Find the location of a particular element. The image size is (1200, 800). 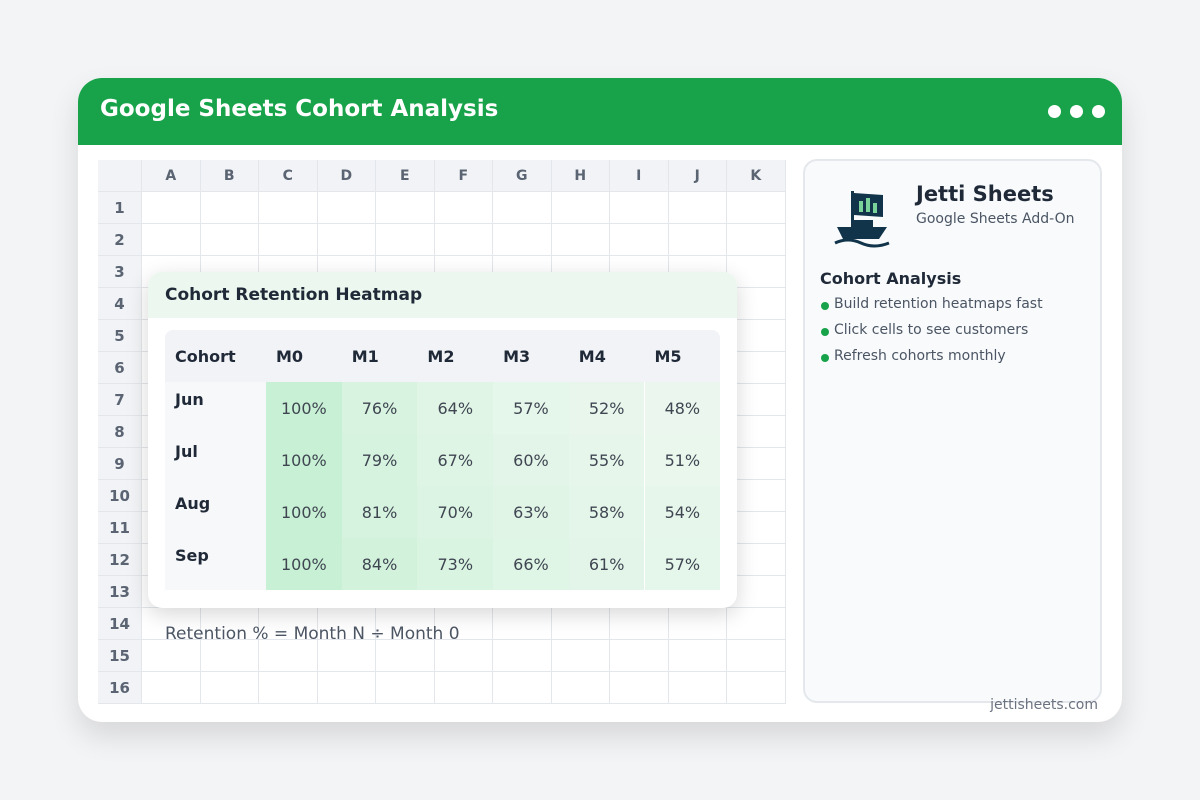

row-header: 15 is located at coordinates (120, 656).